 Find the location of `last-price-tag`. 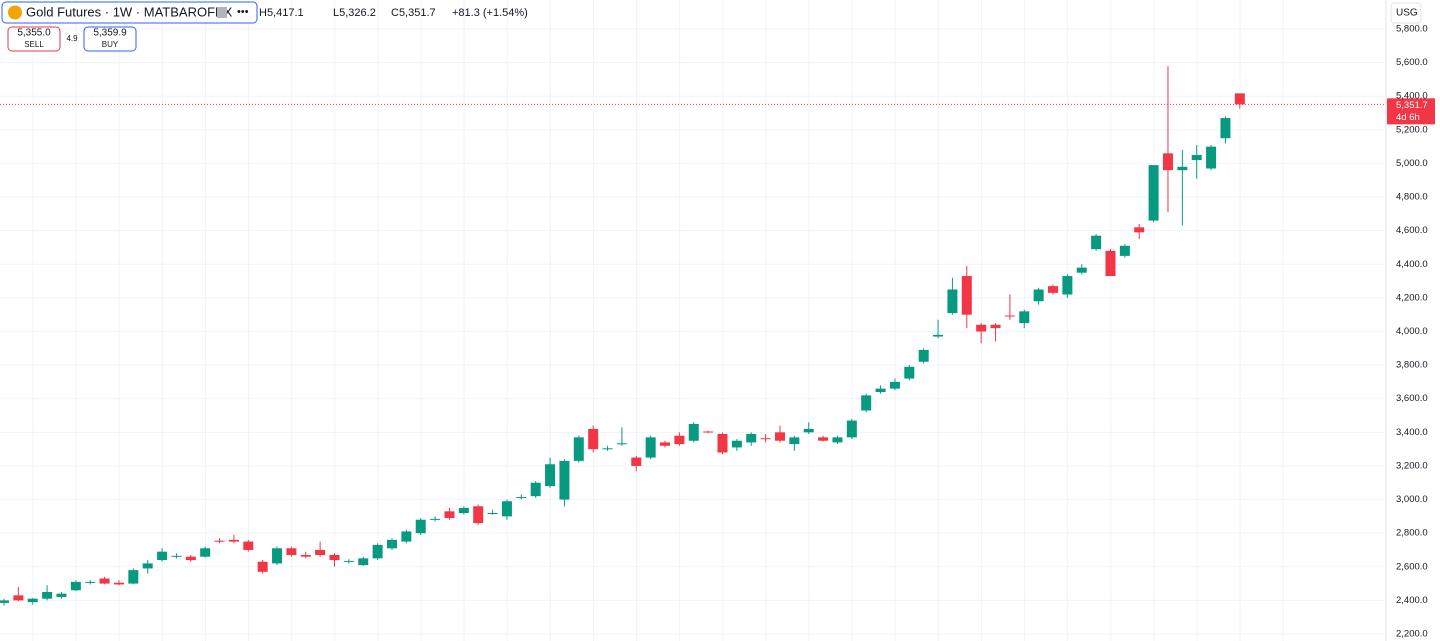

last-price-tag is located at coordinates (1411, 111).